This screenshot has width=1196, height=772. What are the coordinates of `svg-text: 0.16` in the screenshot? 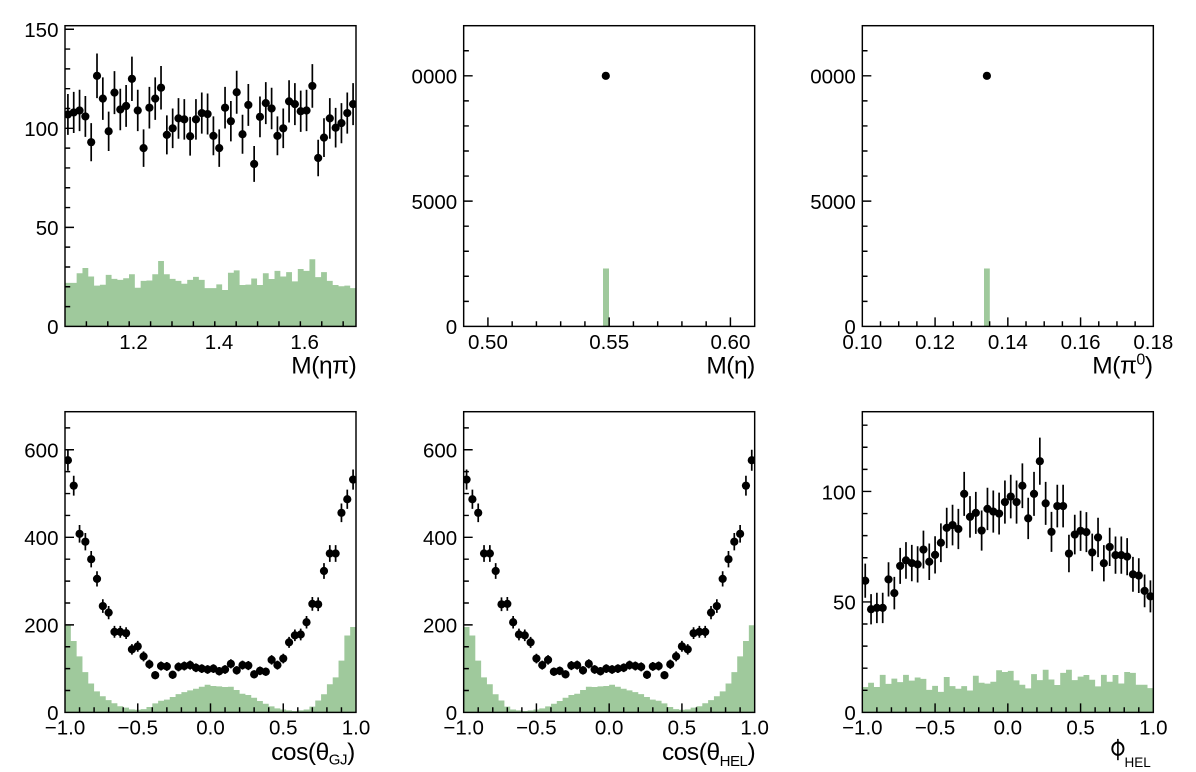 It's located at (1081, 342).